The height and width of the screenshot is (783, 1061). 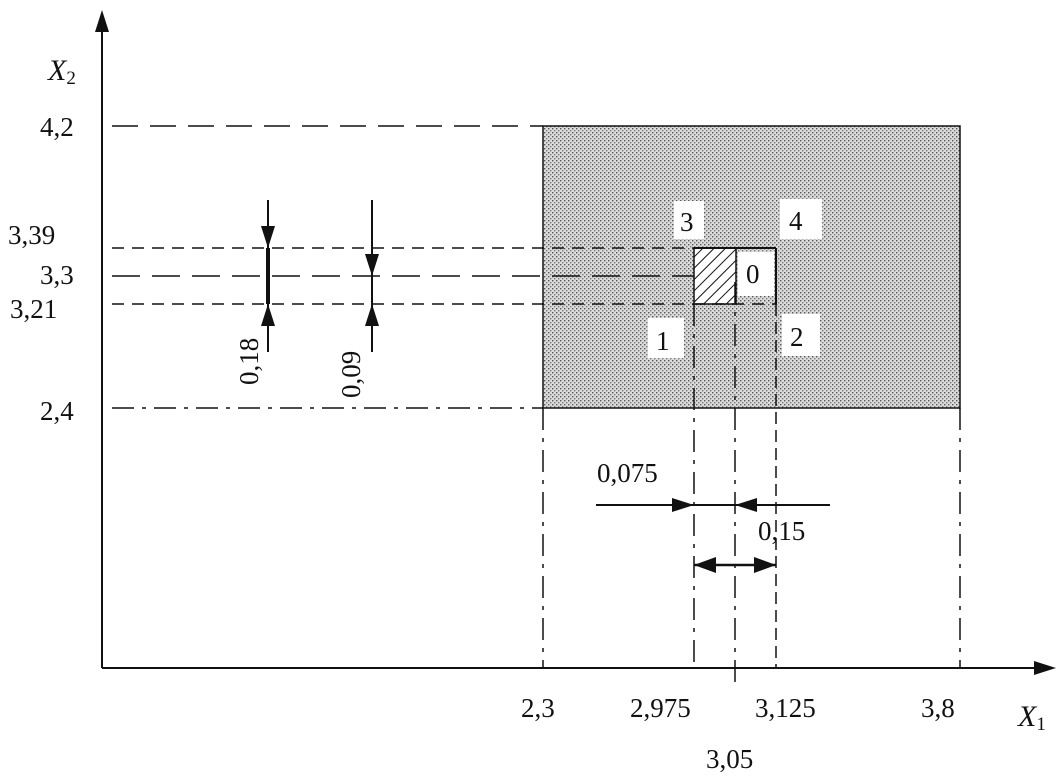 What do you see at coordinates (797, 337) in the screenshot?
I see `point-label-2: 2` at bounding box center [797, 337].